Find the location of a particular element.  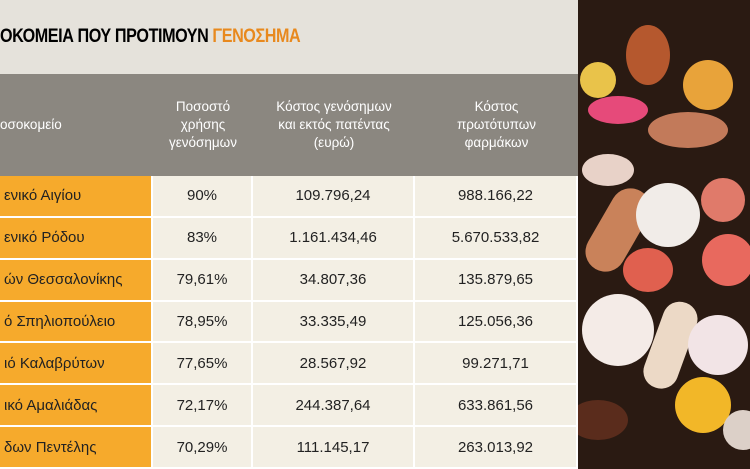

table-cell: 99.271,71 is located at coordinates (496, 364).